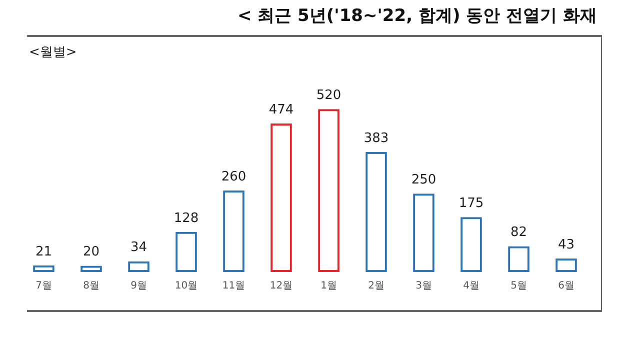  What do you see at coordinates (519, 232) in the screenshot?
I see `data-label: 82` at bounding box center [519, 232].